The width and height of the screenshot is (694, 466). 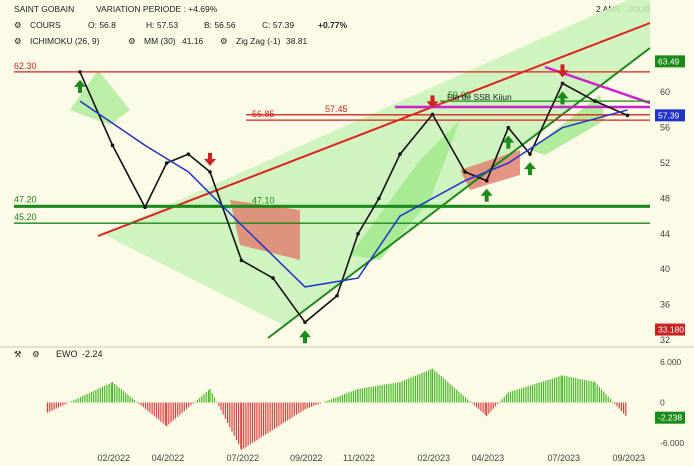 What do you see at coordinates (459, 95) in the screenshot?
I see `level-label: 59.00` at bounding box center [459, 95].